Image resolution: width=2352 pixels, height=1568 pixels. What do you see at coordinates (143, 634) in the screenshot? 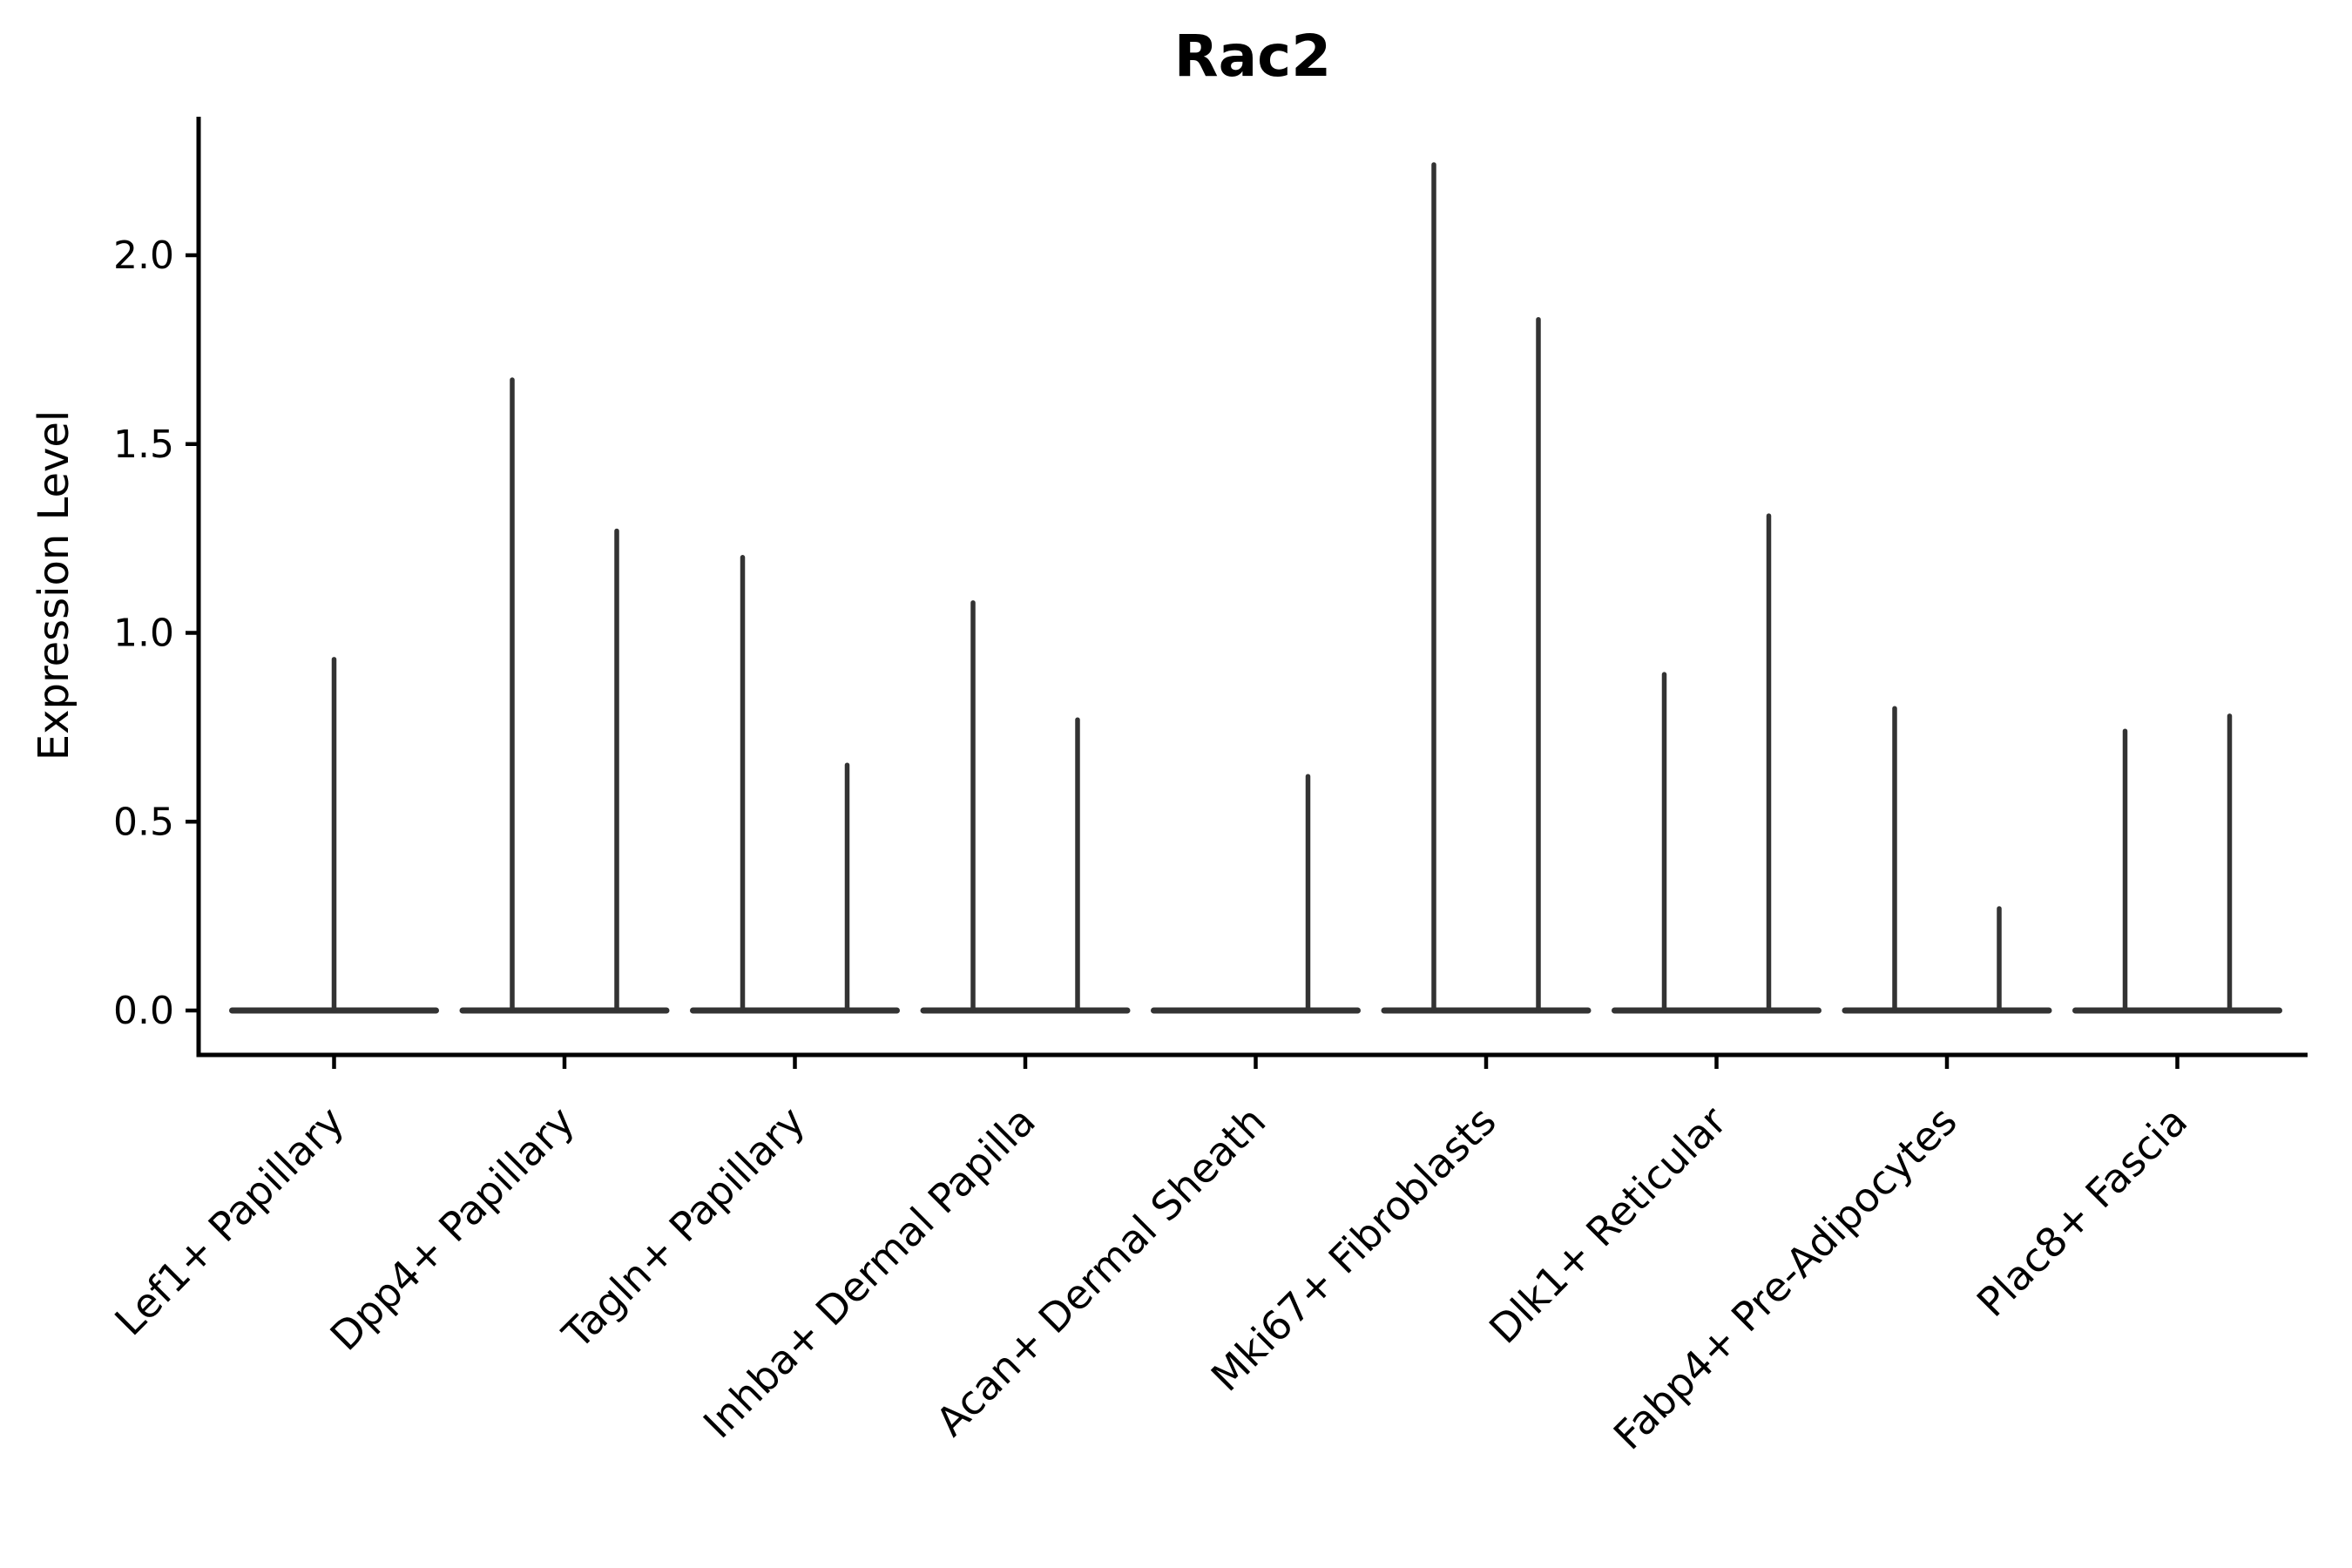
I see `y-tick-label: 1.0` at bounding box center [143, 634].